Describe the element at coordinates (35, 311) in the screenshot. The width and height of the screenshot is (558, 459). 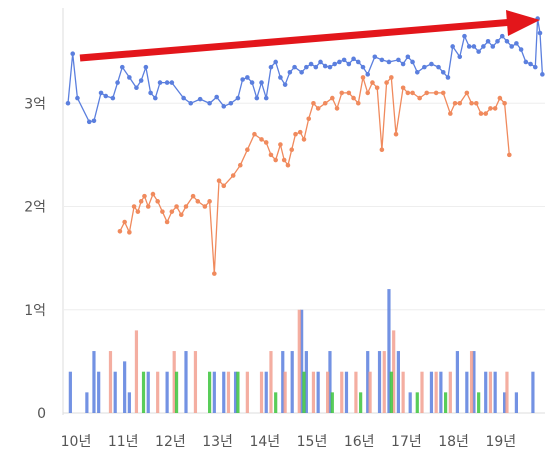
I see `y-tick-label: 1억` at that location.